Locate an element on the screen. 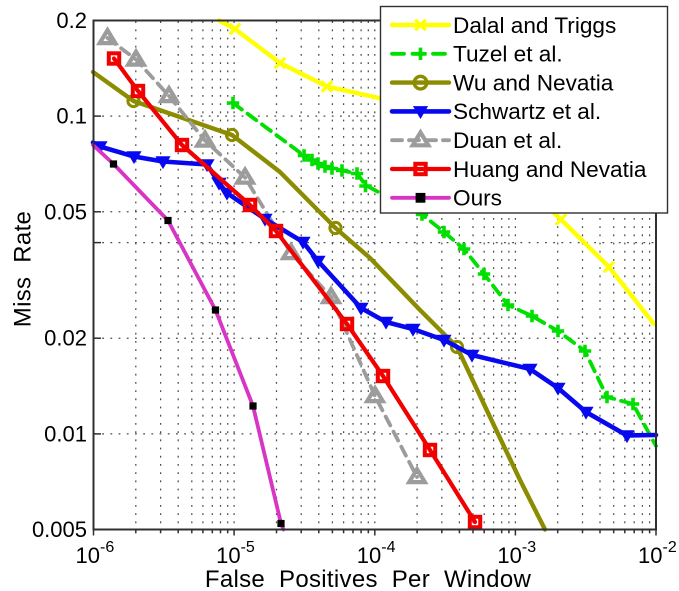 The height and width of the screenshot is (591, 679). svg-text: 10⁻⁵ is located at coordinates (235, 553).